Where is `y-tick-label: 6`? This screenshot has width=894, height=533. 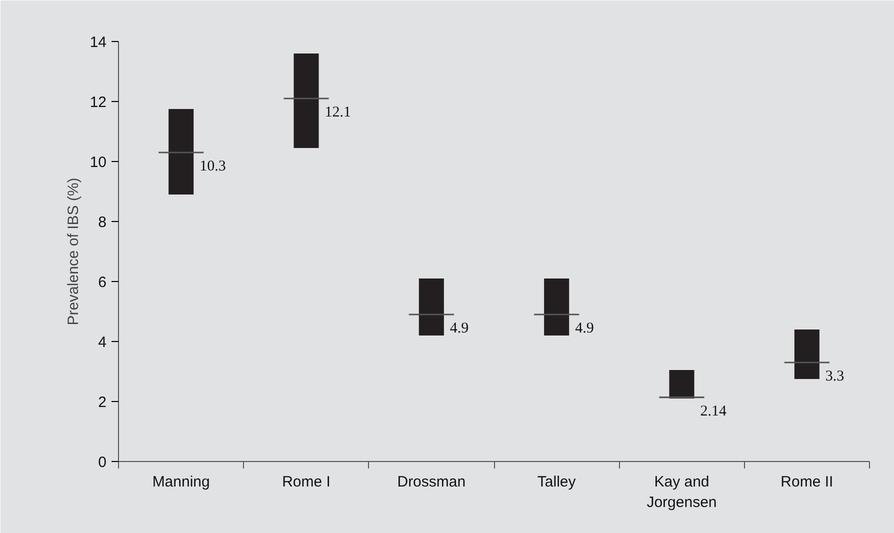 y-tick-label: 6 is located at coordinates (102, 282).